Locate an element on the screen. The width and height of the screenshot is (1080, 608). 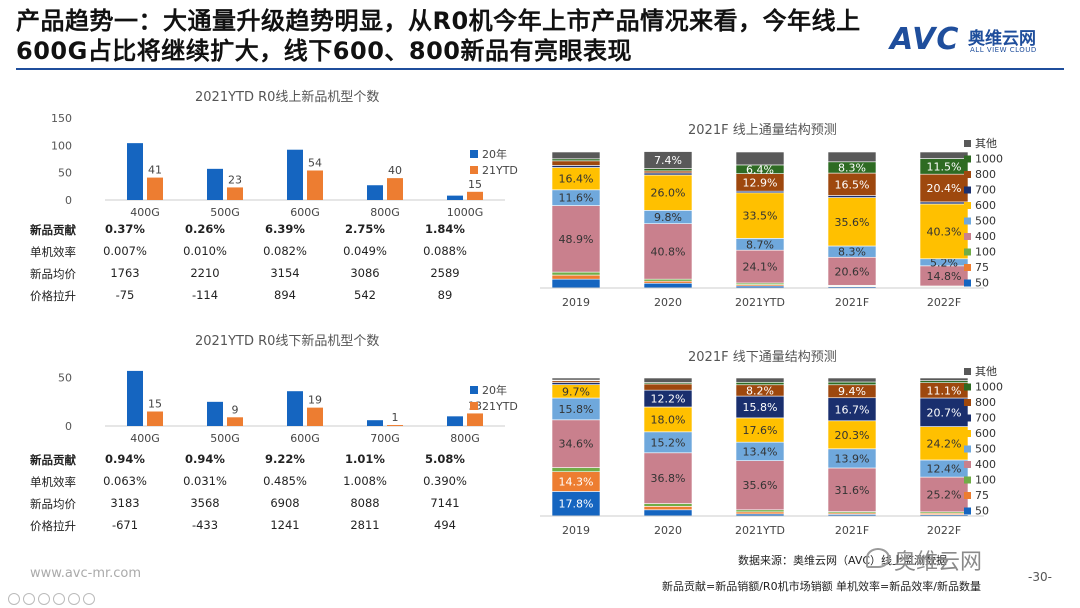
x-tick-label: 400G is located at coordinates (145, 438).